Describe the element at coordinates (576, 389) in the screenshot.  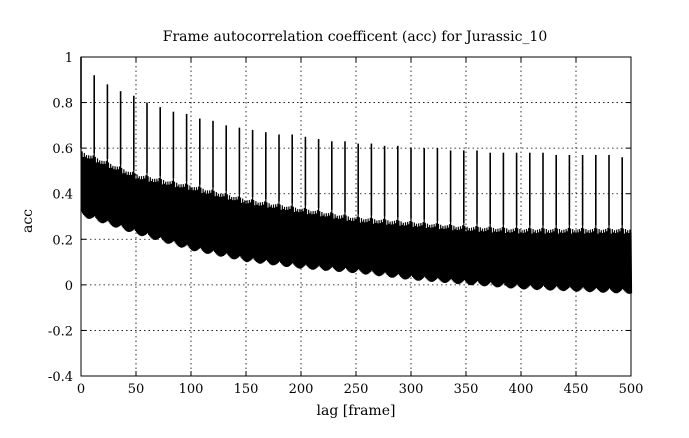
I see `x-tick-label: 450` at that location.